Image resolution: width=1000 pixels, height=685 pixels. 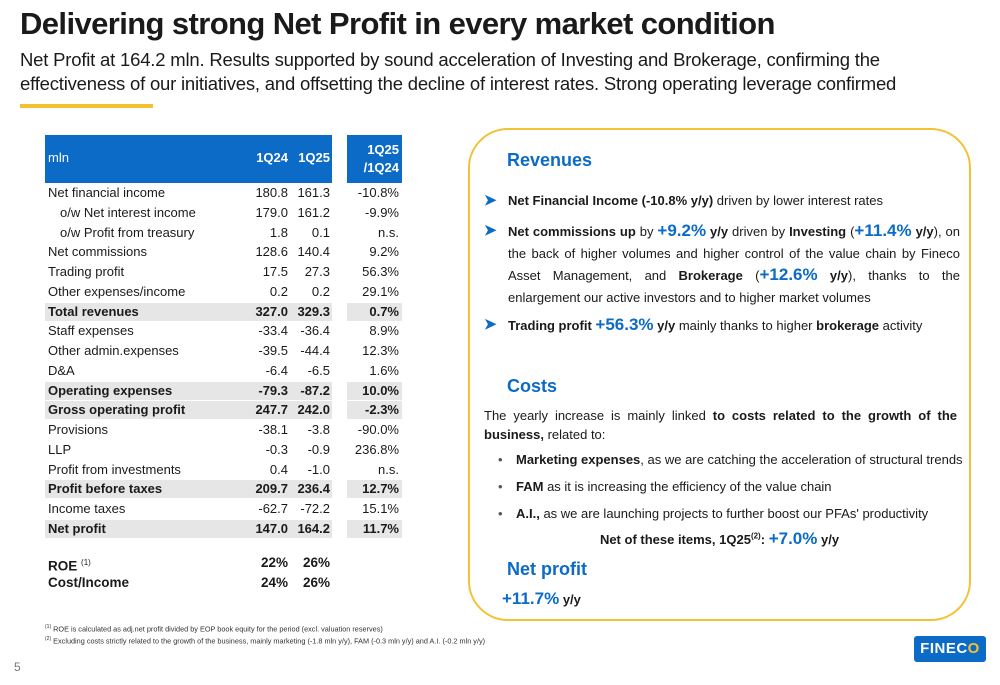 What do you see at coordinates (271, 410) in the screenshot?
I see `cell-1q24: 247.7` at bounding box center [271, 410].